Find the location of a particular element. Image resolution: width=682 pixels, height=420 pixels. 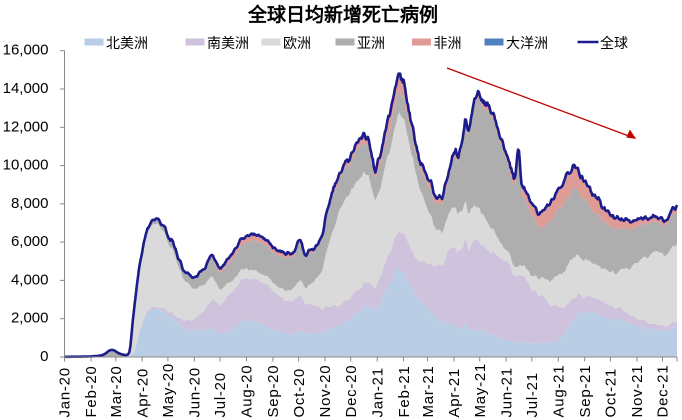

svg-text: Mar-20 is located at coordinates (116, 391).